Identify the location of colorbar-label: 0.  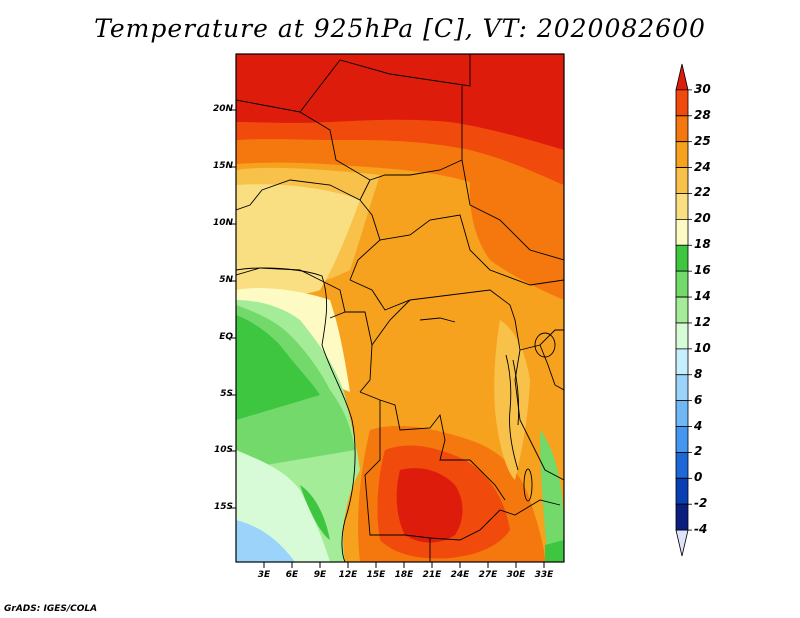
(698, 477).